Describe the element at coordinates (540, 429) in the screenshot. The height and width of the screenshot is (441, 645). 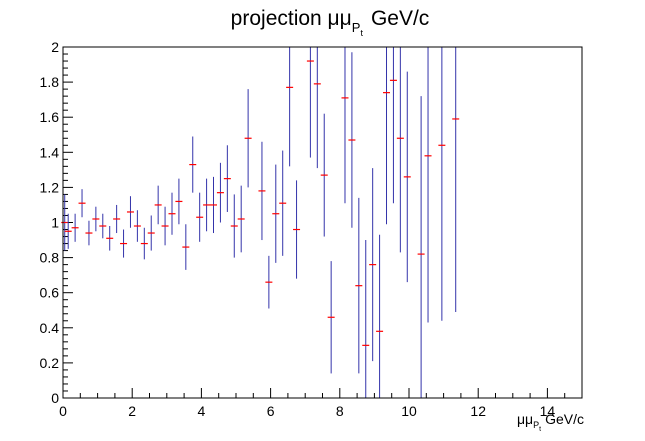
I see `xlabel-subsub: t` at that location.